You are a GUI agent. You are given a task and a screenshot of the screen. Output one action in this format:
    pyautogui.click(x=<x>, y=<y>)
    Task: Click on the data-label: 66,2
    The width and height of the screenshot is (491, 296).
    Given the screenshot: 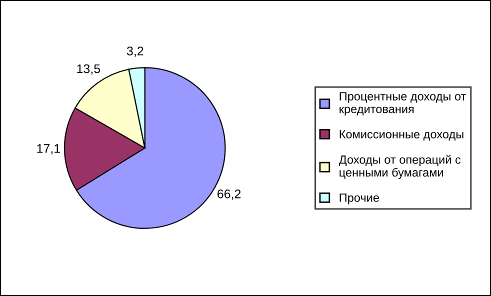 What is the action you would take?
    pyautogui.click(x=229, y=194)
    